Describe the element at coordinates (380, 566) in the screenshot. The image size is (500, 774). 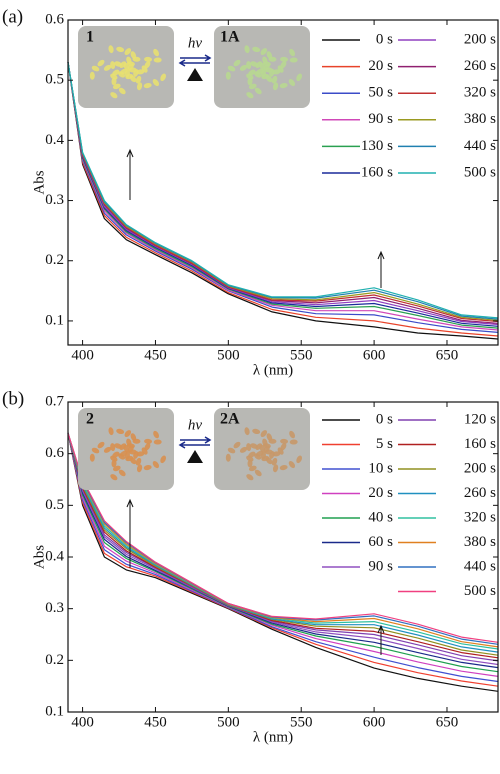
I see `legend-label: 90 s` at that location.